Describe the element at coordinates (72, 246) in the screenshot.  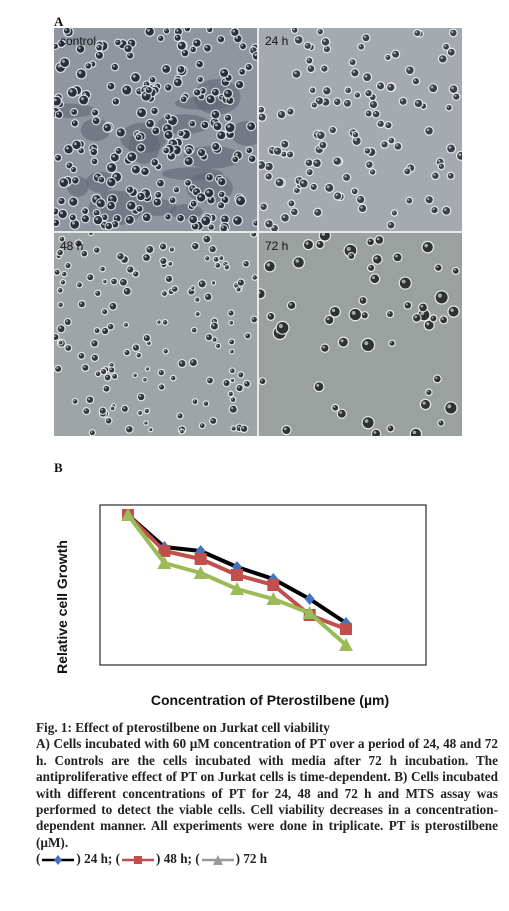
I see `micrograph-label-48h: 48 h` at that location.